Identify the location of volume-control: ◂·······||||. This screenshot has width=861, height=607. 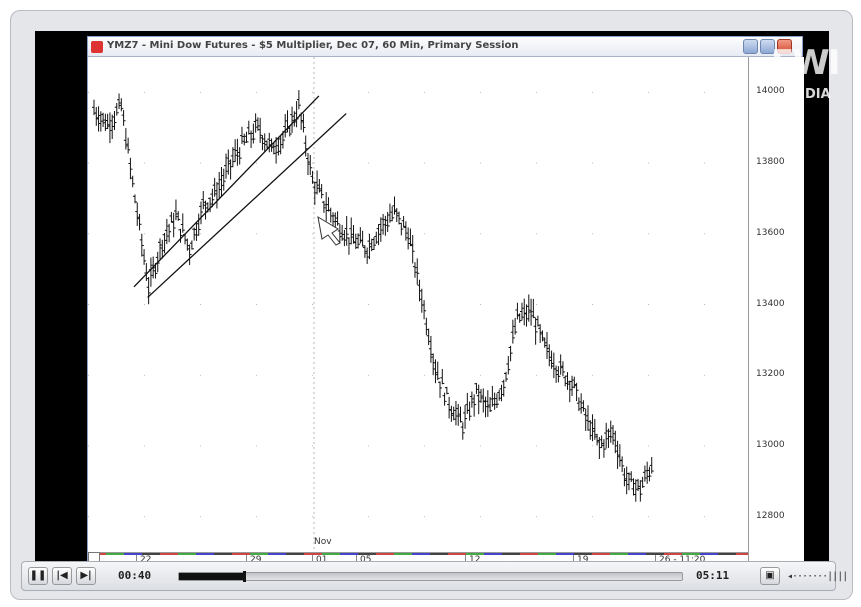
(817, 577).